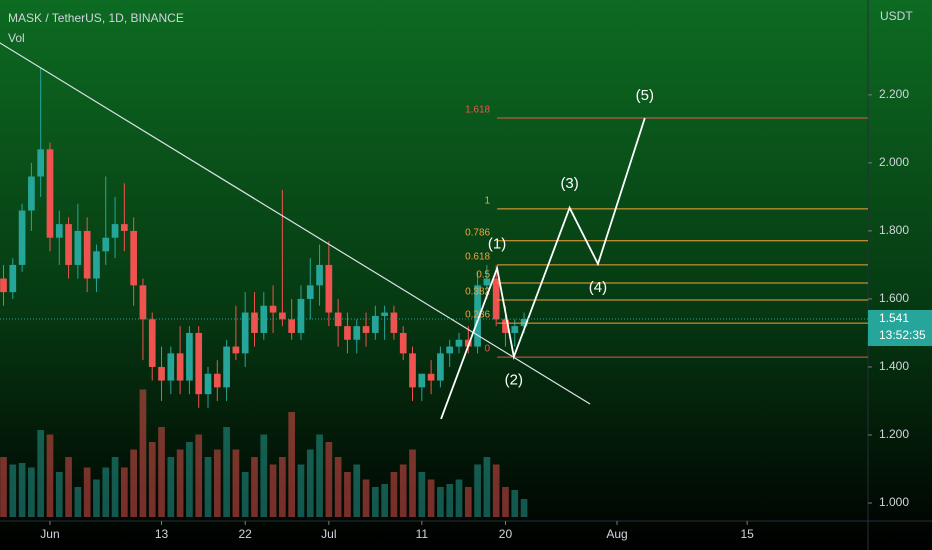  Describe the element at coordinates (616, 534) in the screenshot. I see `x-tick-label: Aug` at that location.